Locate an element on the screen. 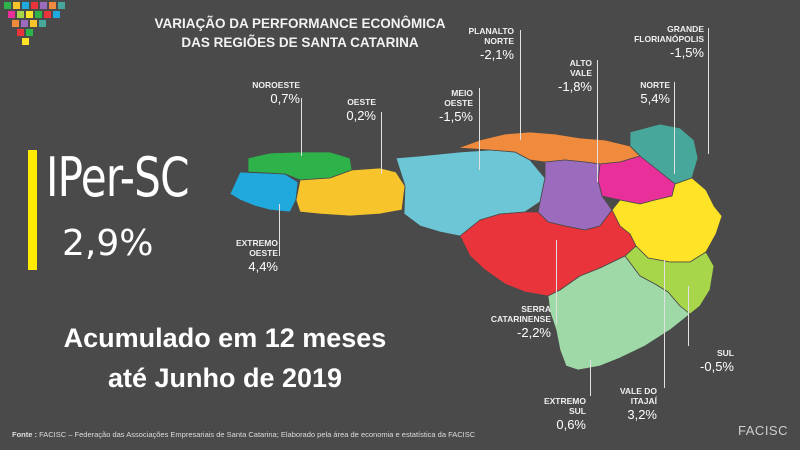 The height and width of the screenshot is (450, 800). indicator-value: 2,9% is located at coordinates (108, 243).